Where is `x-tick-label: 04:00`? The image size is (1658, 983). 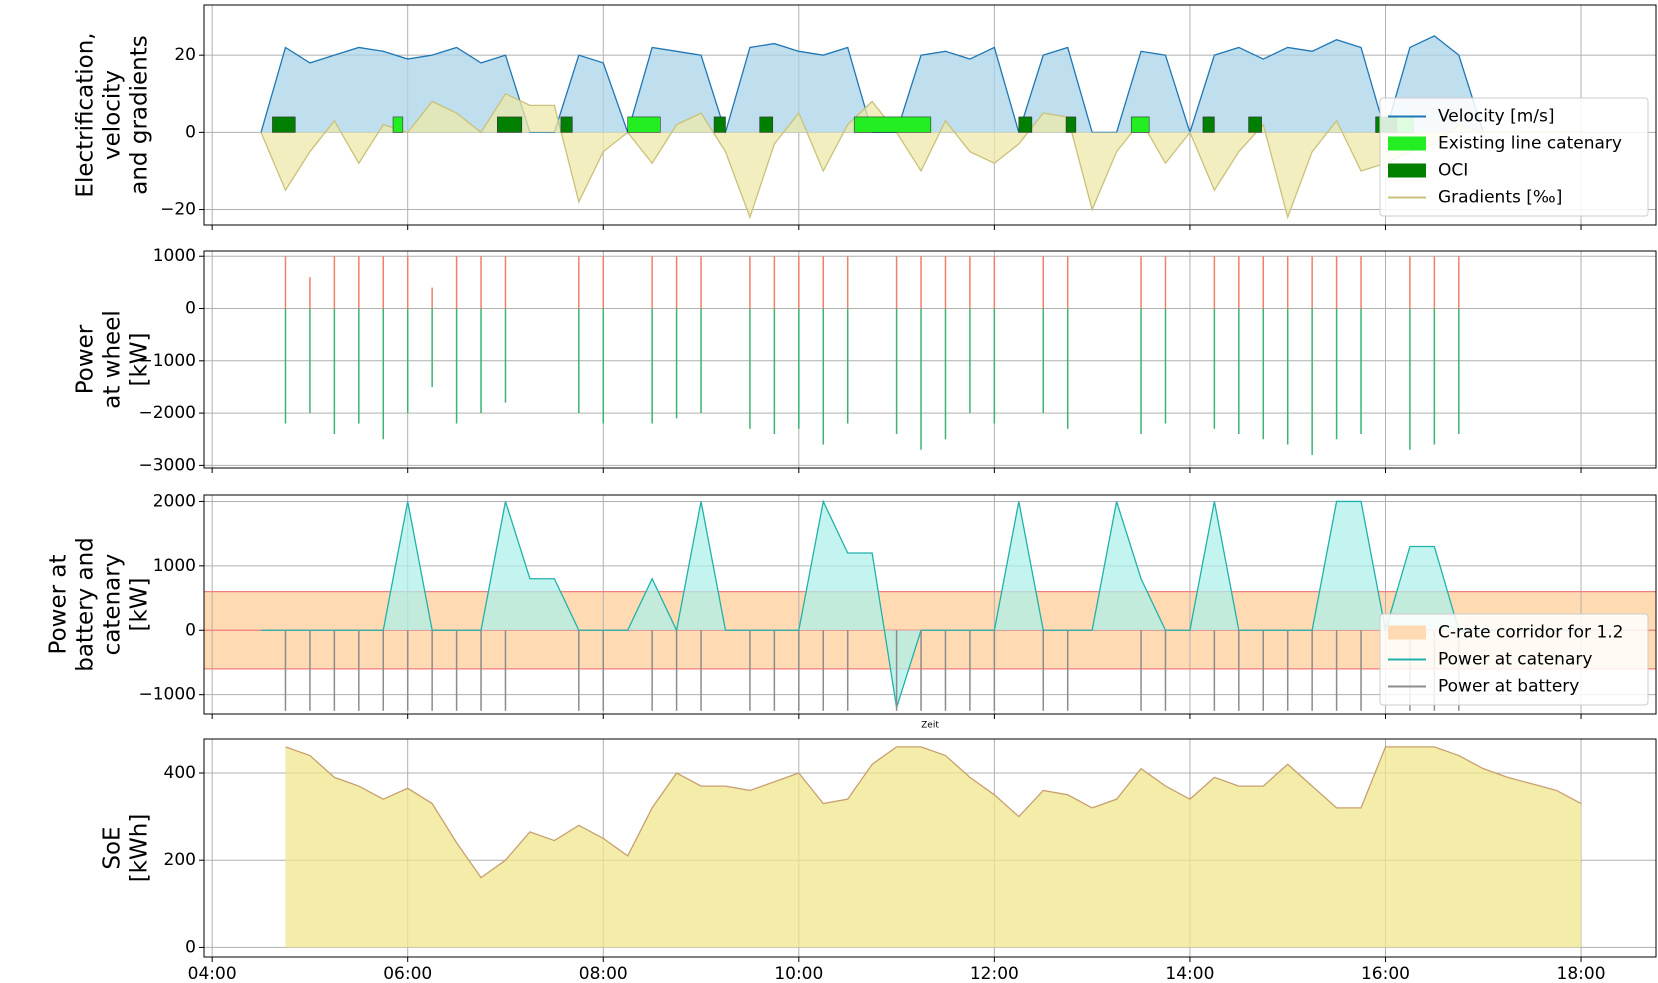
x-tick-label: 04:00 is located at coordinates (212, 973).